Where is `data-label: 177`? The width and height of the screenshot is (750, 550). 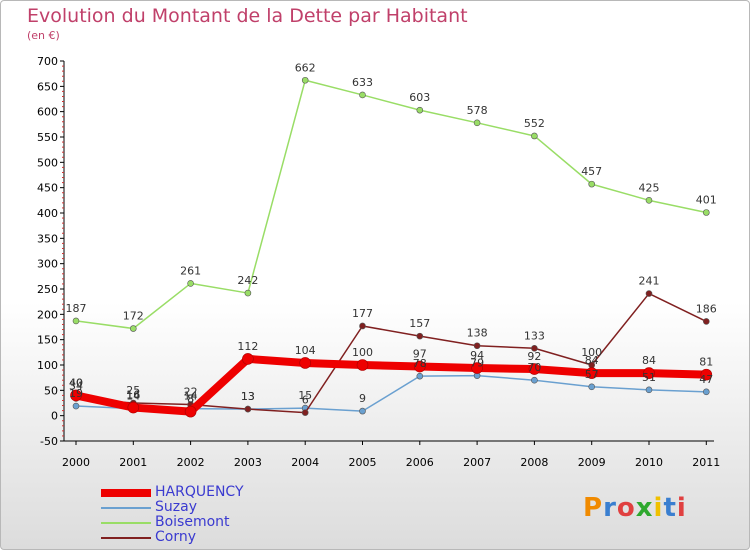 data-label: 177 is located at coordinates (362, 313).